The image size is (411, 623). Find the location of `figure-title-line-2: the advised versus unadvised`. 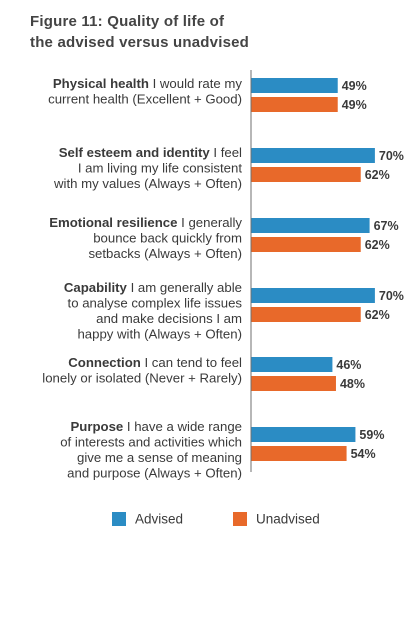

figure-title-line-2: the advised versus unadvised is located at coordinates (140, 42).